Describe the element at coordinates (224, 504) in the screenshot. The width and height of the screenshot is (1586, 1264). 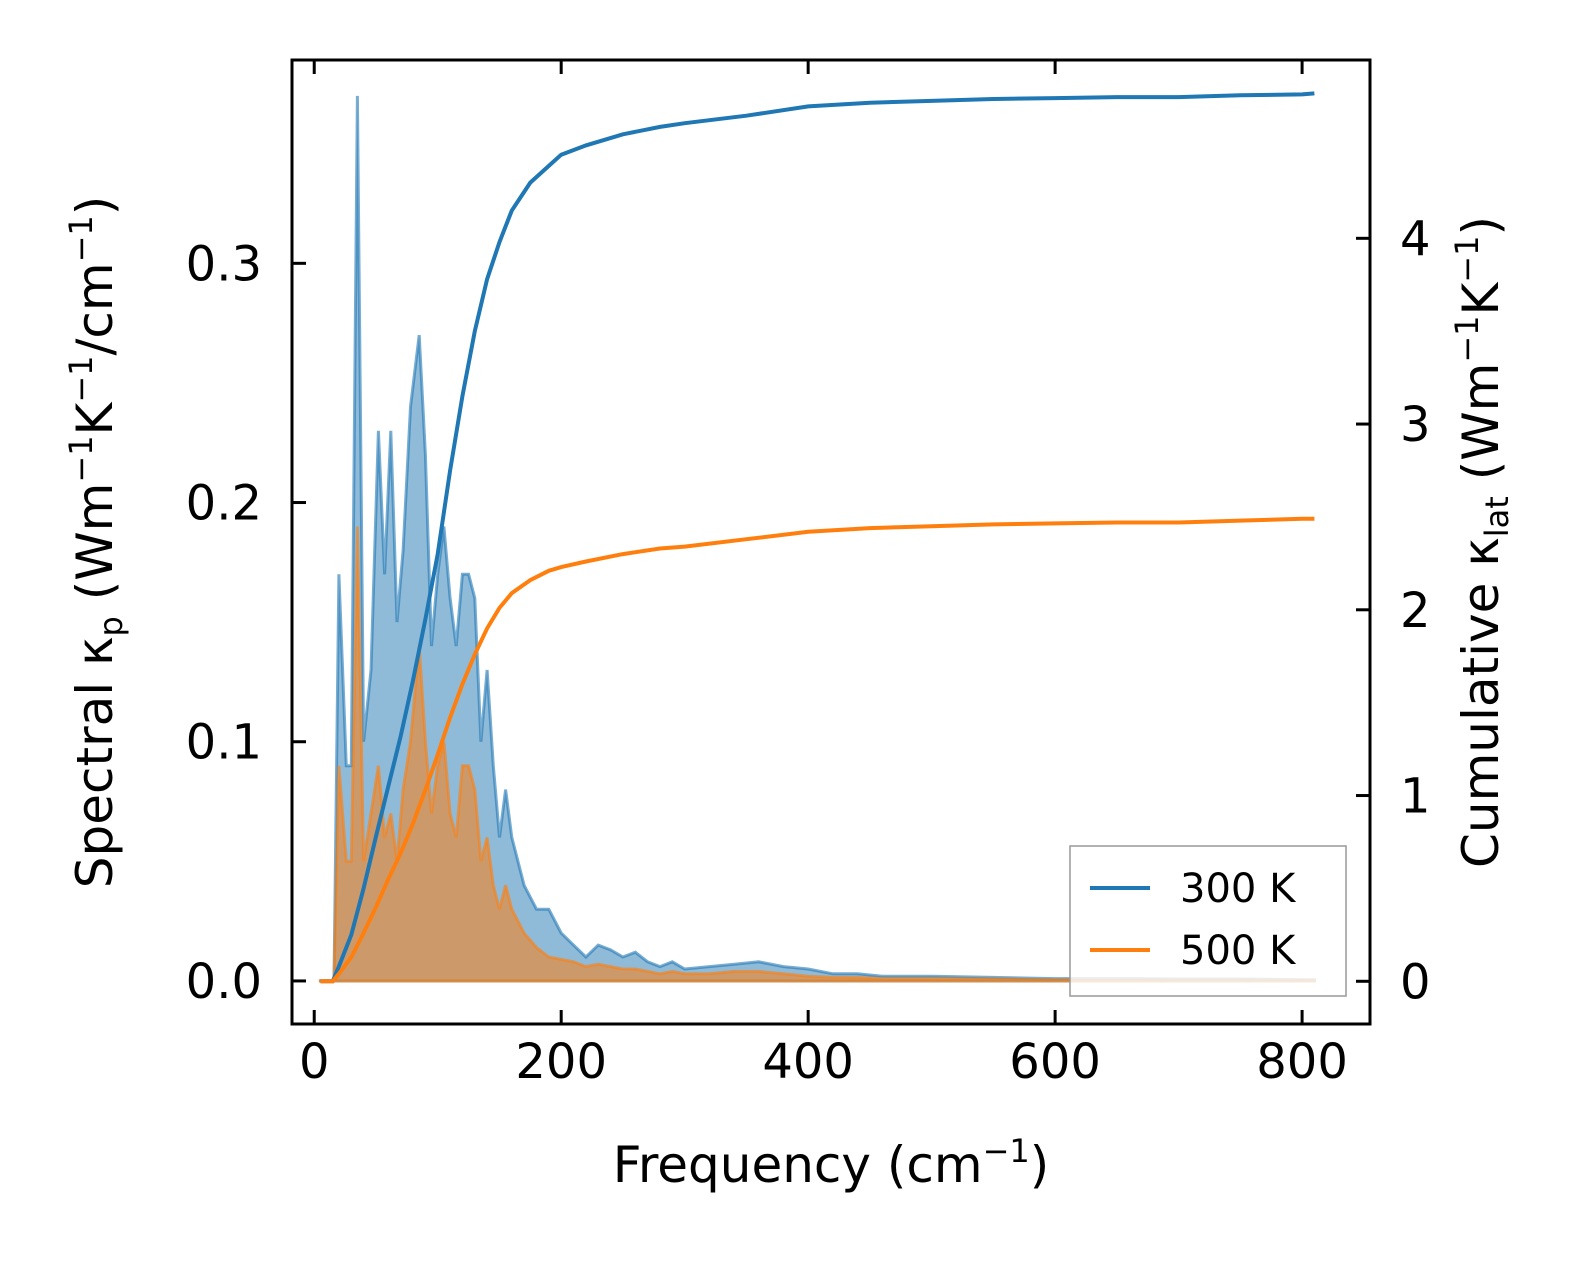
I see `y-tick-label-left: 0.2` at that location.